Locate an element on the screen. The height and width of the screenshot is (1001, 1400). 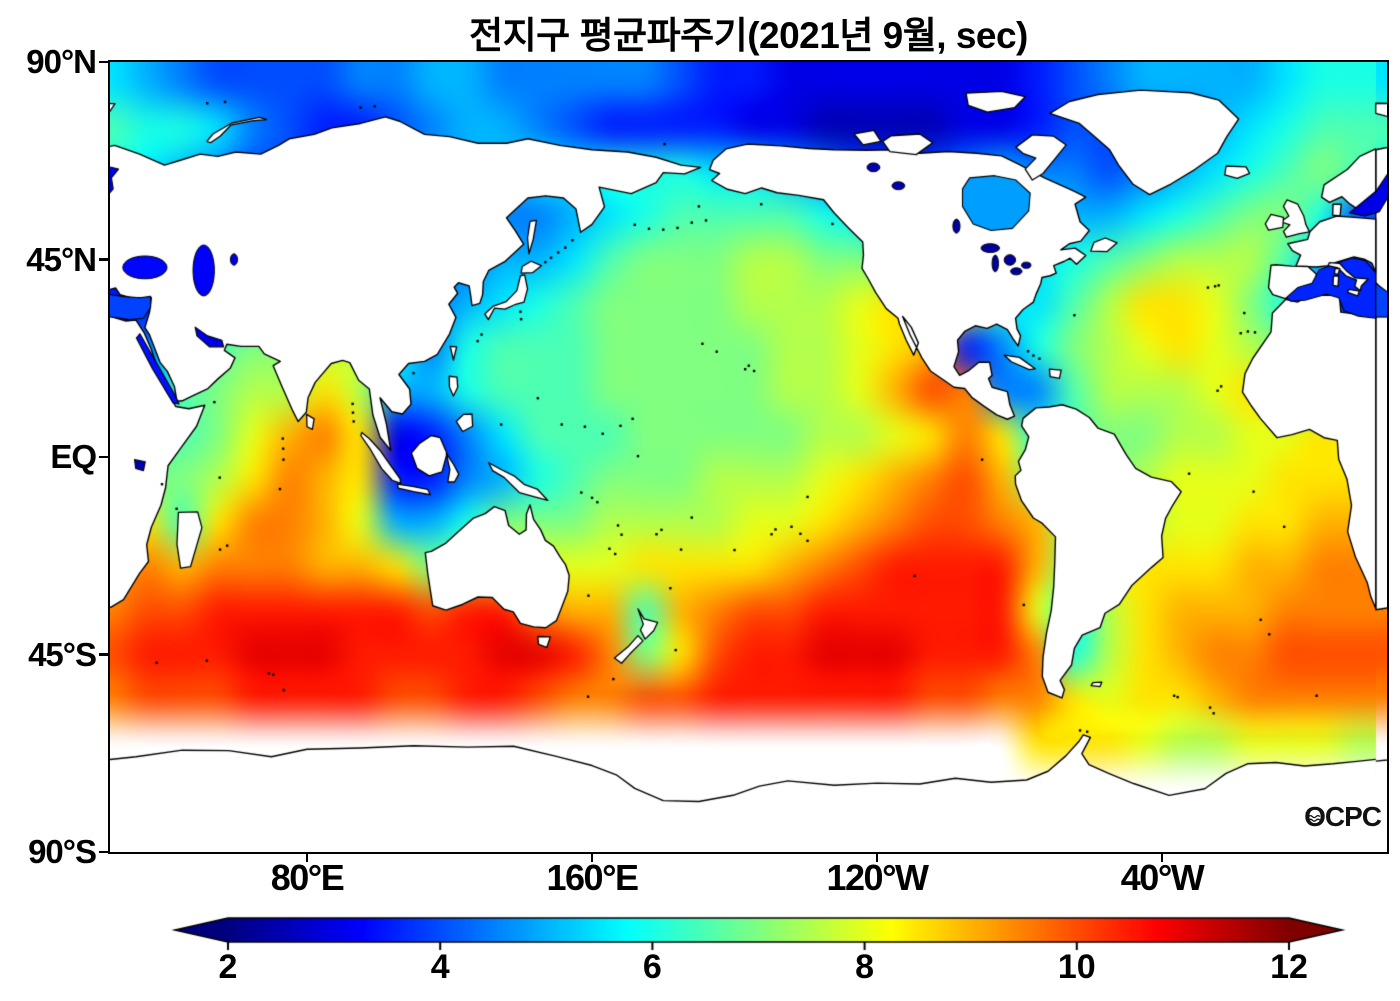
y-axis-label: 45°S is located at coordinates (62, 654).